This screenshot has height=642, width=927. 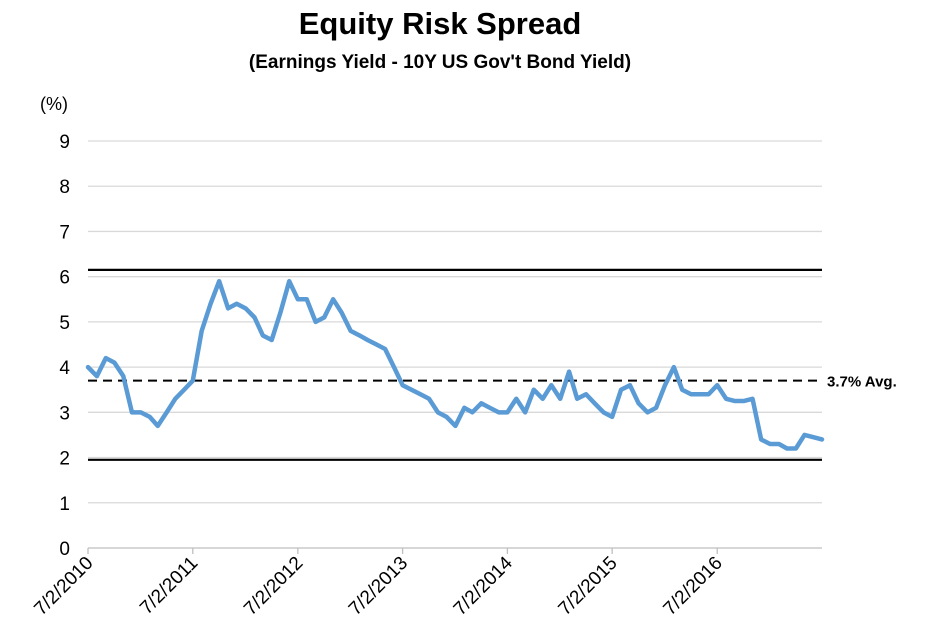 I want to click on x-tick-label: 7/2/2016, so click(x=693, y=586).